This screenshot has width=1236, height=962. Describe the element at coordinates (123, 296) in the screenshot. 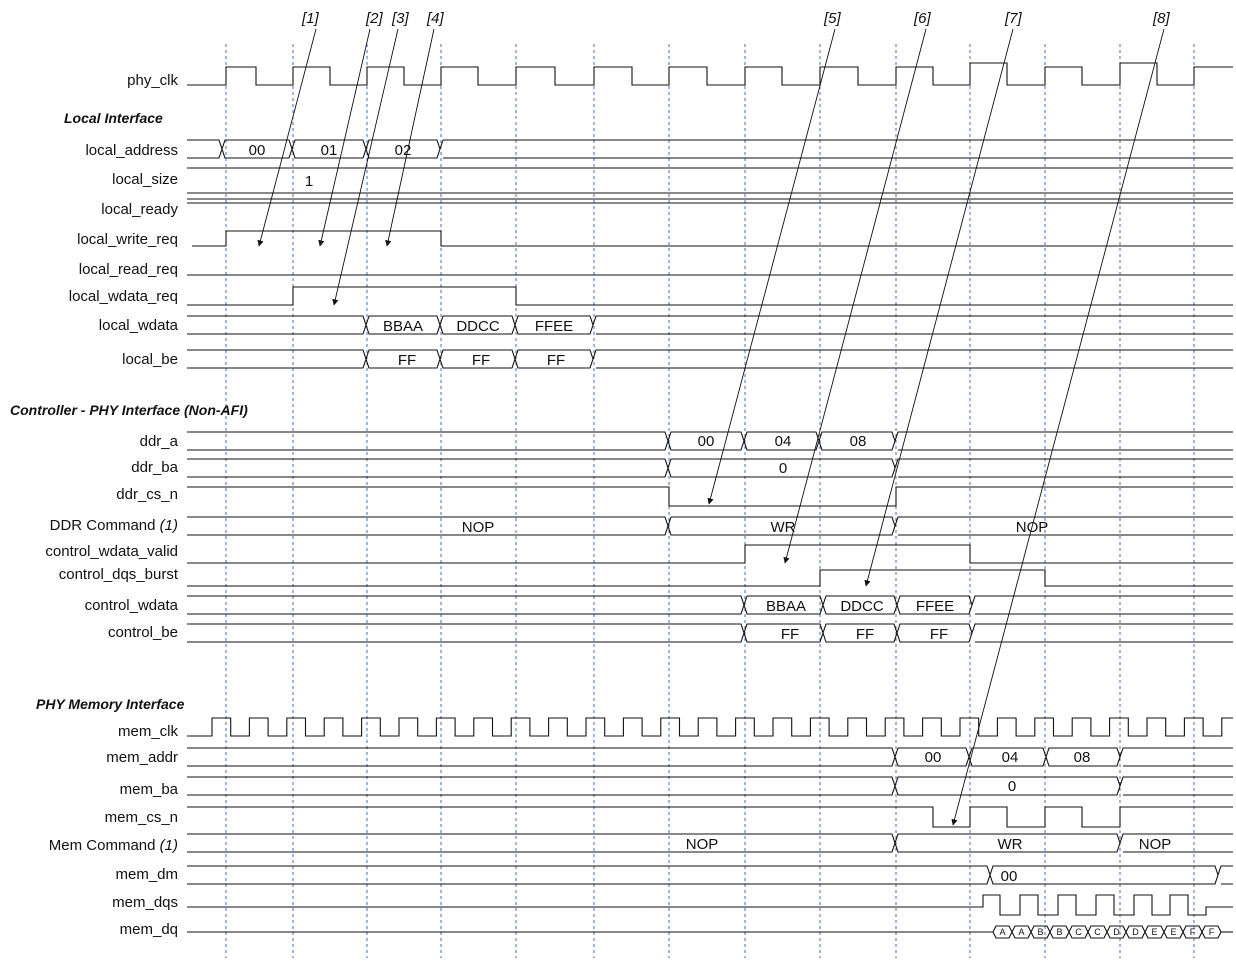

I see `label-local-wdata-req: local_wdata_req` at that location.